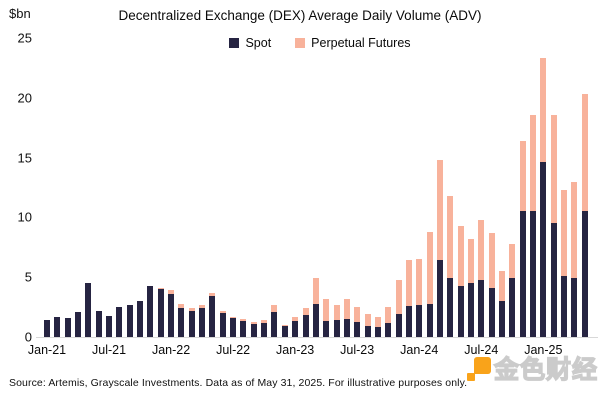 The height and width of the screenshot is (401, 600). I want to click on y-tick-label: 0, so click(28, 337).